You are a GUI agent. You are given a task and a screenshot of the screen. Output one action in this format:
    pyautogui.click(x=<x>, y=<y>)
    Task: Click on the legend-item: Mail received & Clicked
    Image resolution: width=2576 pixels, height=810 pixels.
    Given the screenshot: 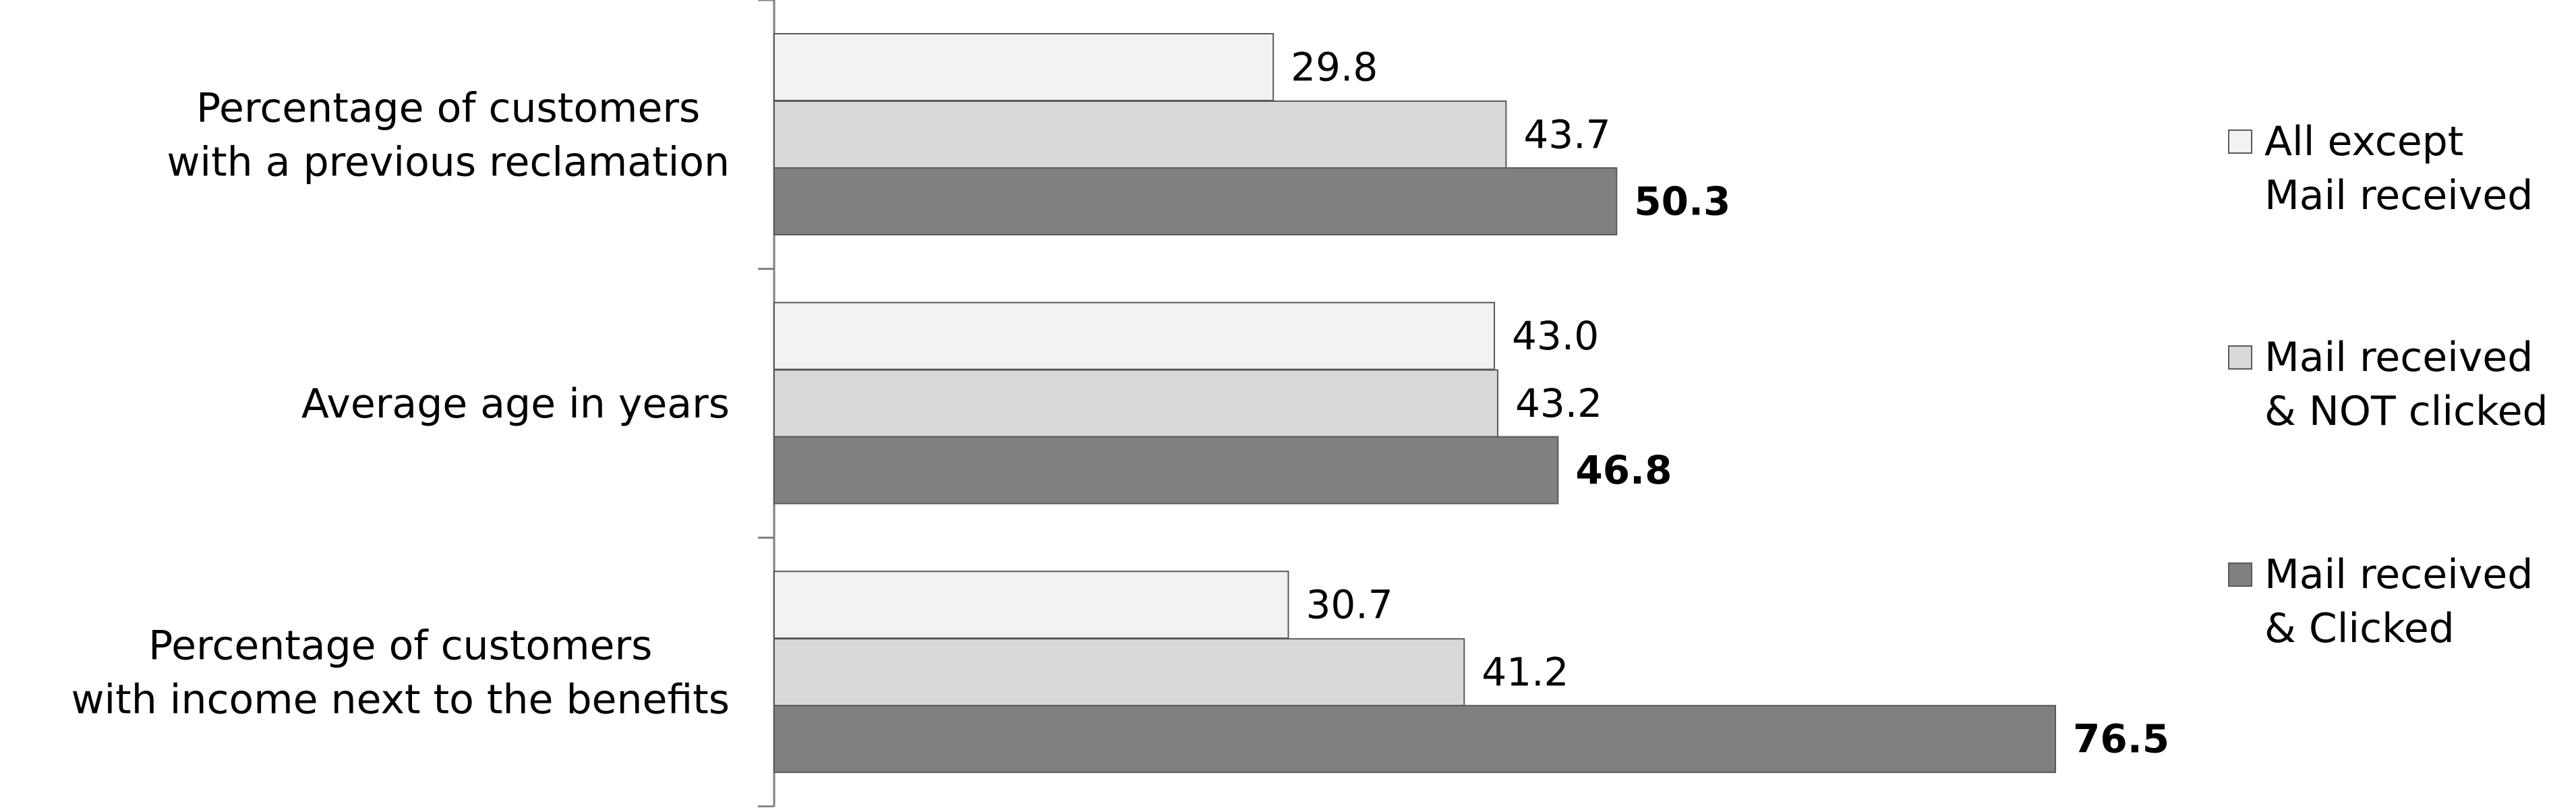 What is the action you would take?
    pyautogui.click(x=2380, y=601)
    